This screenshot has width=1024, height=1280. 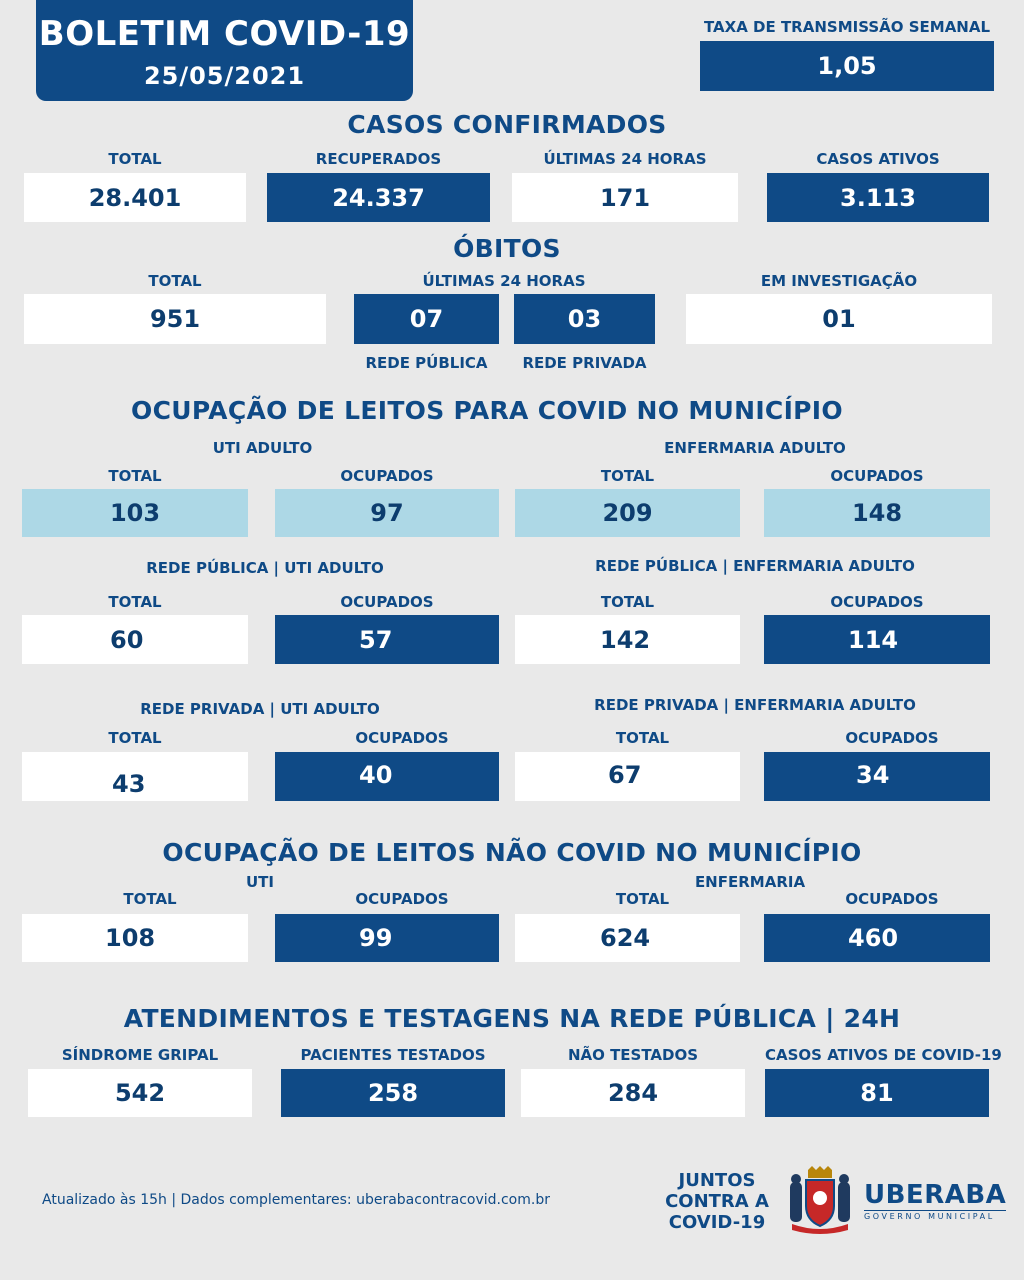 I want to click on deaths-investigation-label: EM INVESTIGAÇÃO, so click(x=839, y=281).